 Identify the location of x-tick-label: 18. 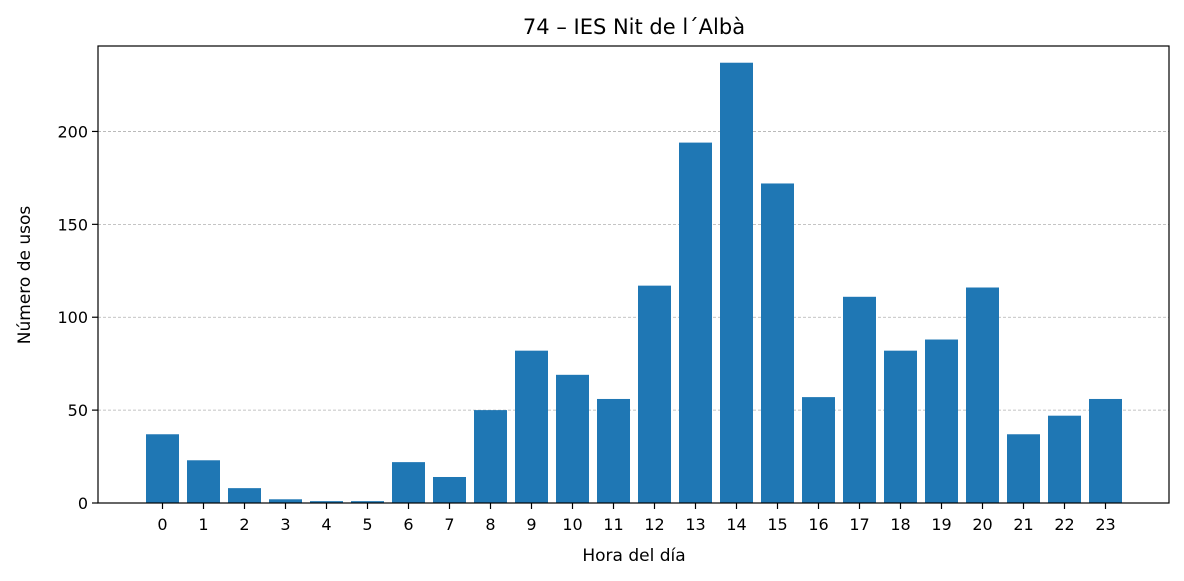
(900, 524).